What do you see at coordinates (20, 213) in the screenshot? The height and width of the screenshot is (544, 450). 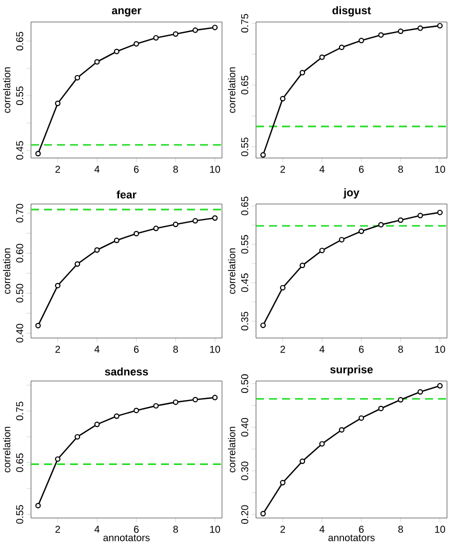 I see `y-tick-label: 0.70` at bounding box center [20, 213].